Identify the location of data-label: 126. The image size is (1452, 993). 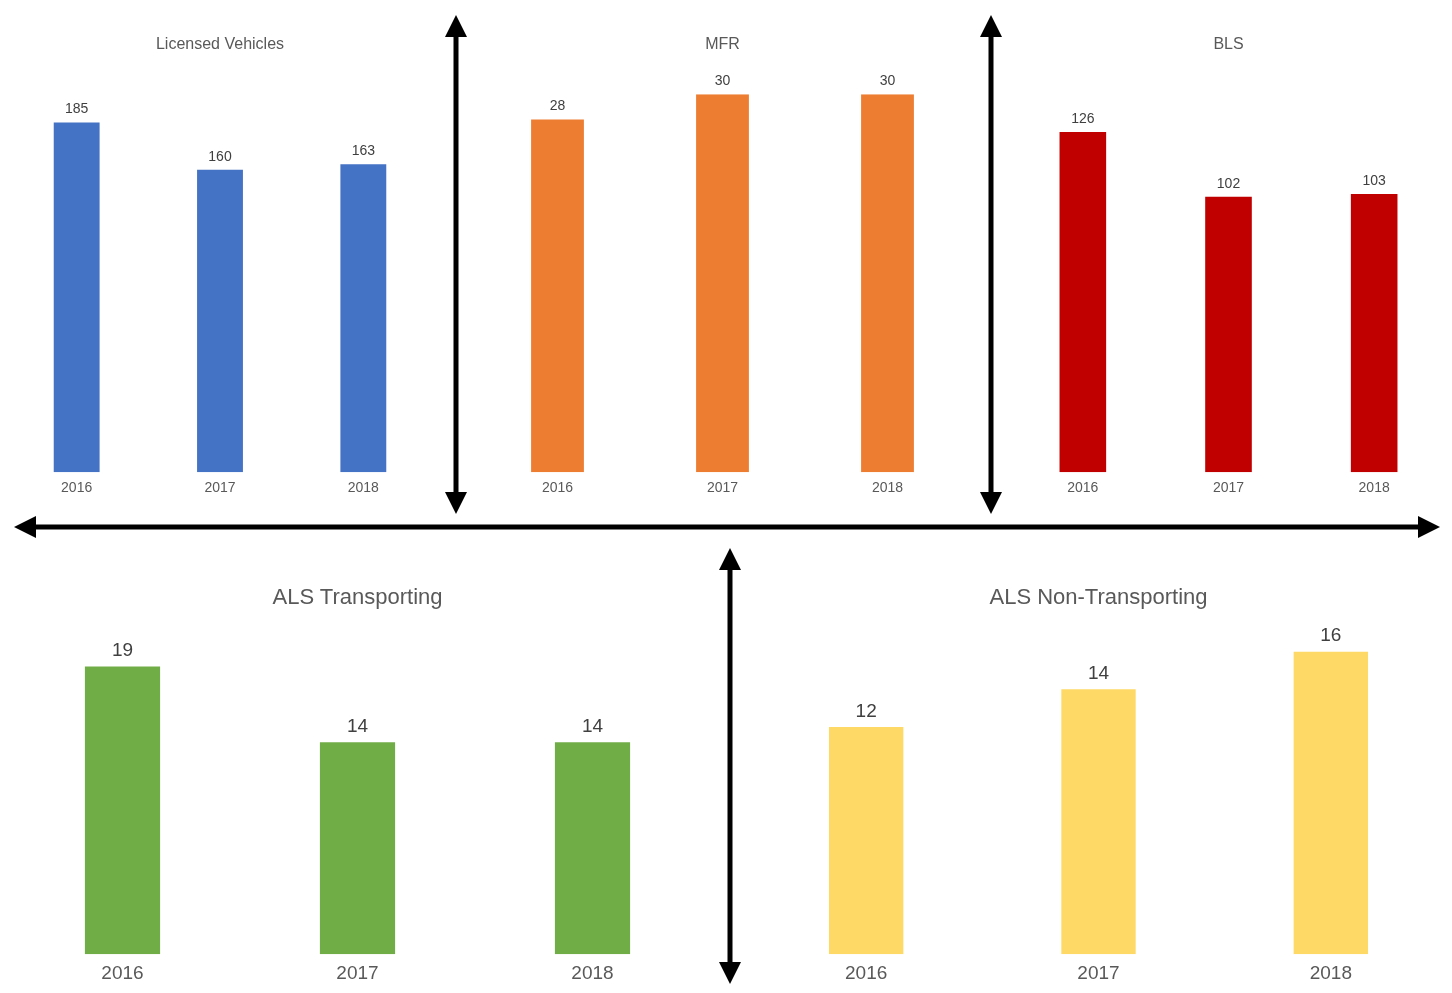
(1083, 117).